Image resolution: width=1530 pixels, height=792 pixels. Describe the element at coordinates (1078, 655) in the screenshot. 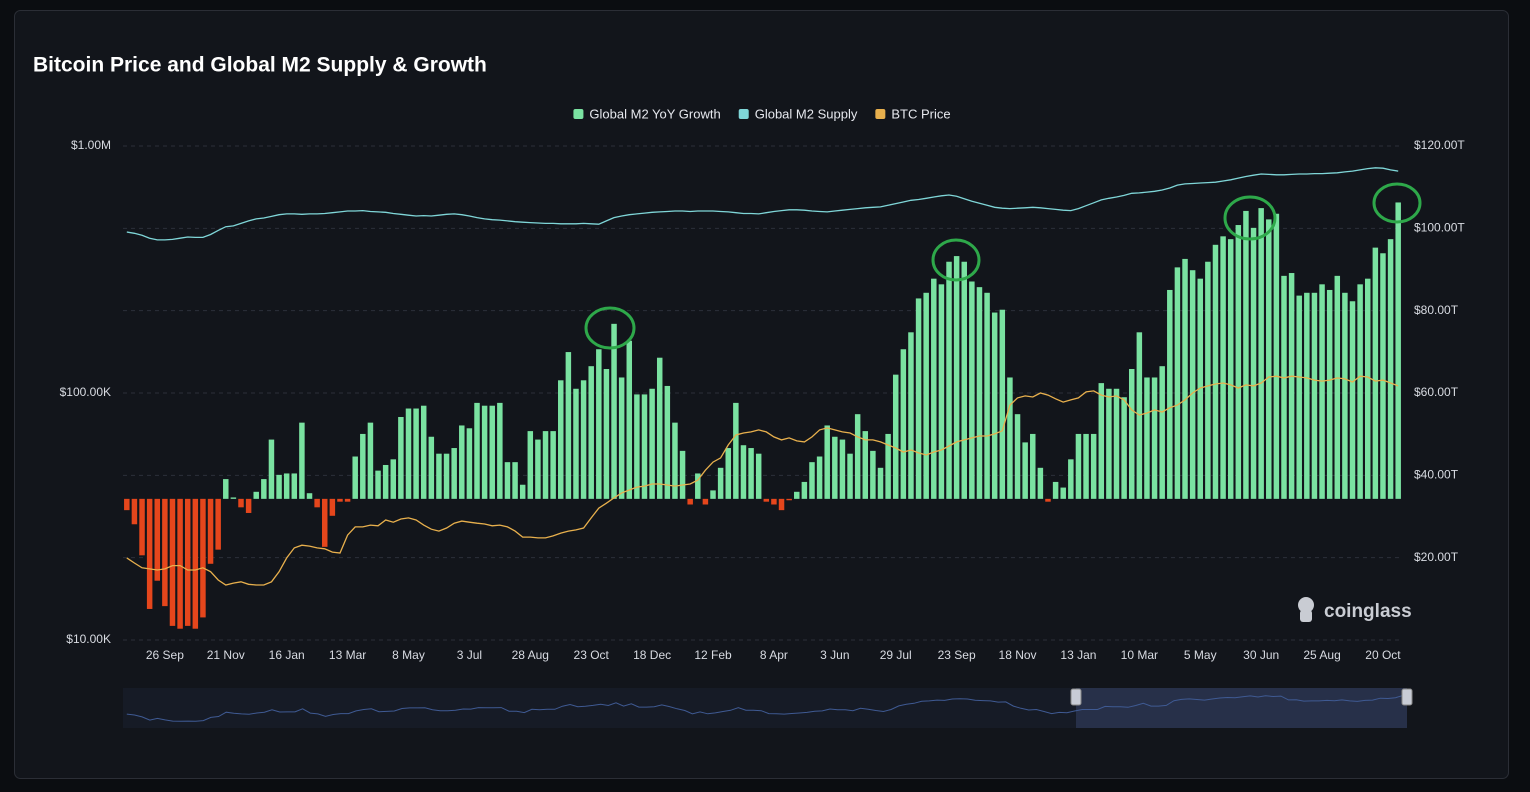

I see `x-tick-label: 13 Jan` at that location.